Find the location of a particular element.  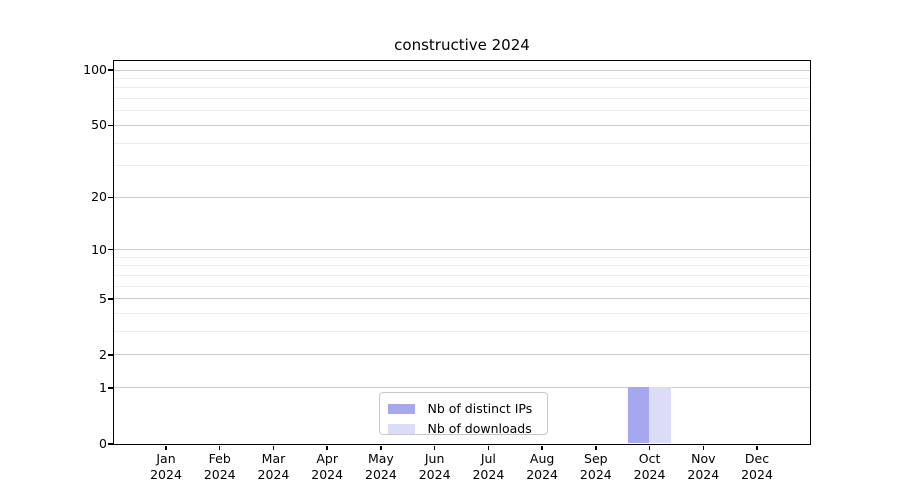

x-tick-label: Jul 2024 is located at coordinates (488, 466).